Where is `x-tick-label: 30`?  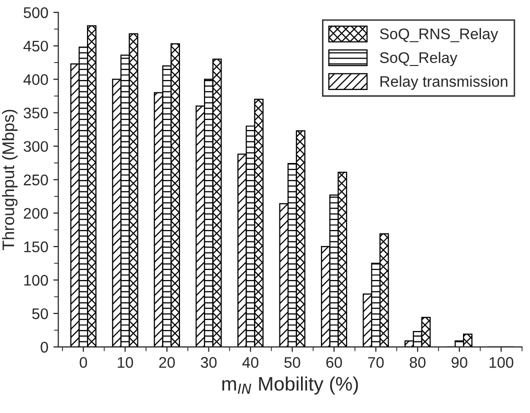 x-tick-label: 30 is located at coordinates (208, 362).